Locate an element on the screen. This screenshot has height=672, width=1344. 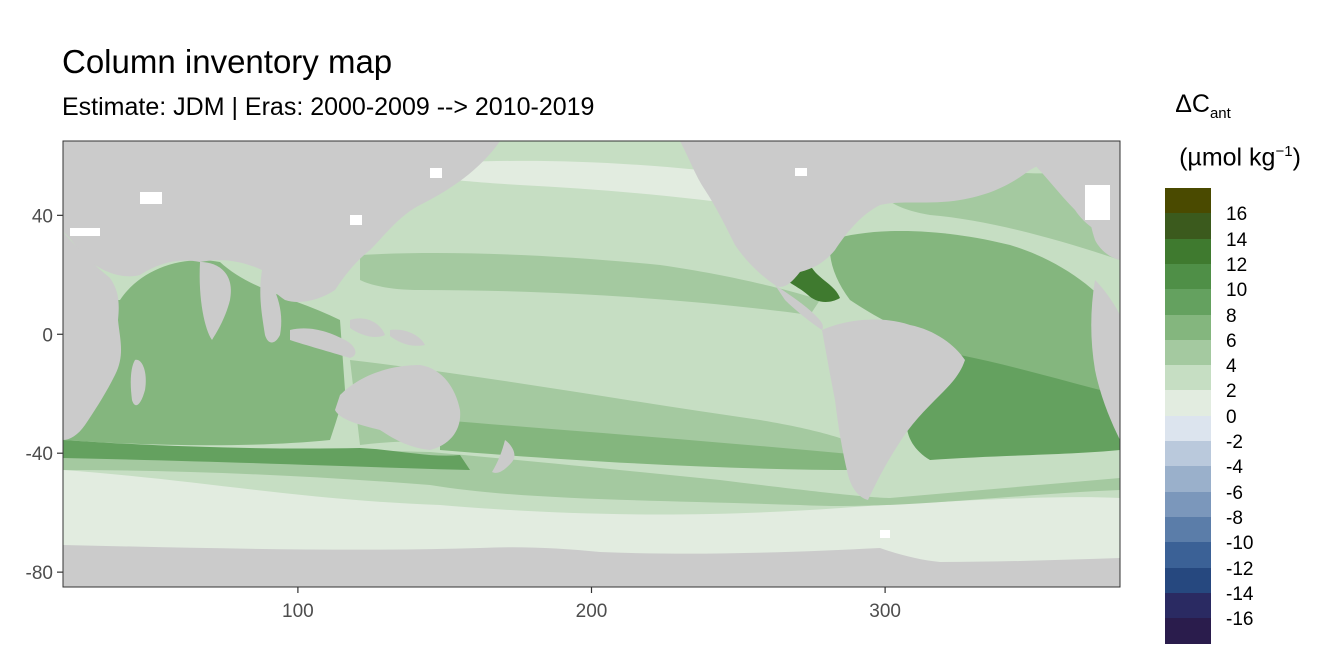
land-antarctica is located at coordinates (591, 566).